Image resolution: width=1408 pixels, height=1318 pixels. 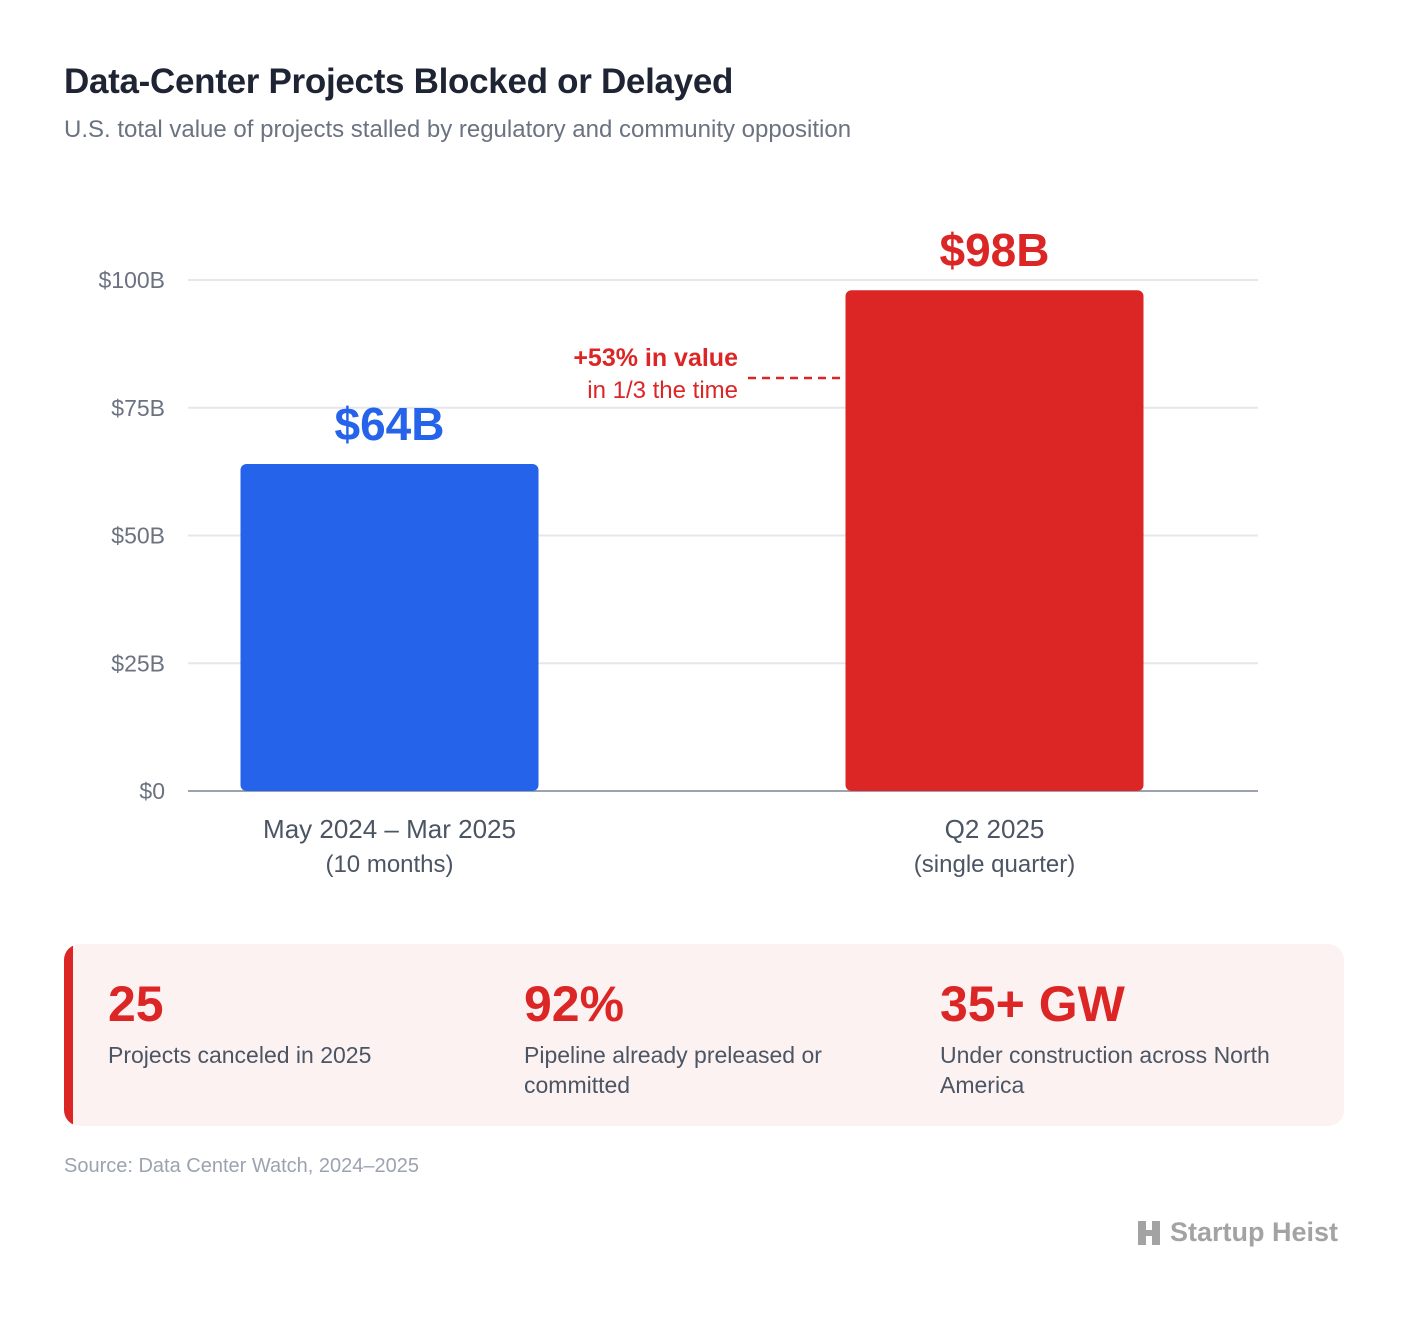 What do you see at coordinates (995, 829) in the screenshot?
I see `x-tick-label: Q2 2025` at bounding box center [995, 829].